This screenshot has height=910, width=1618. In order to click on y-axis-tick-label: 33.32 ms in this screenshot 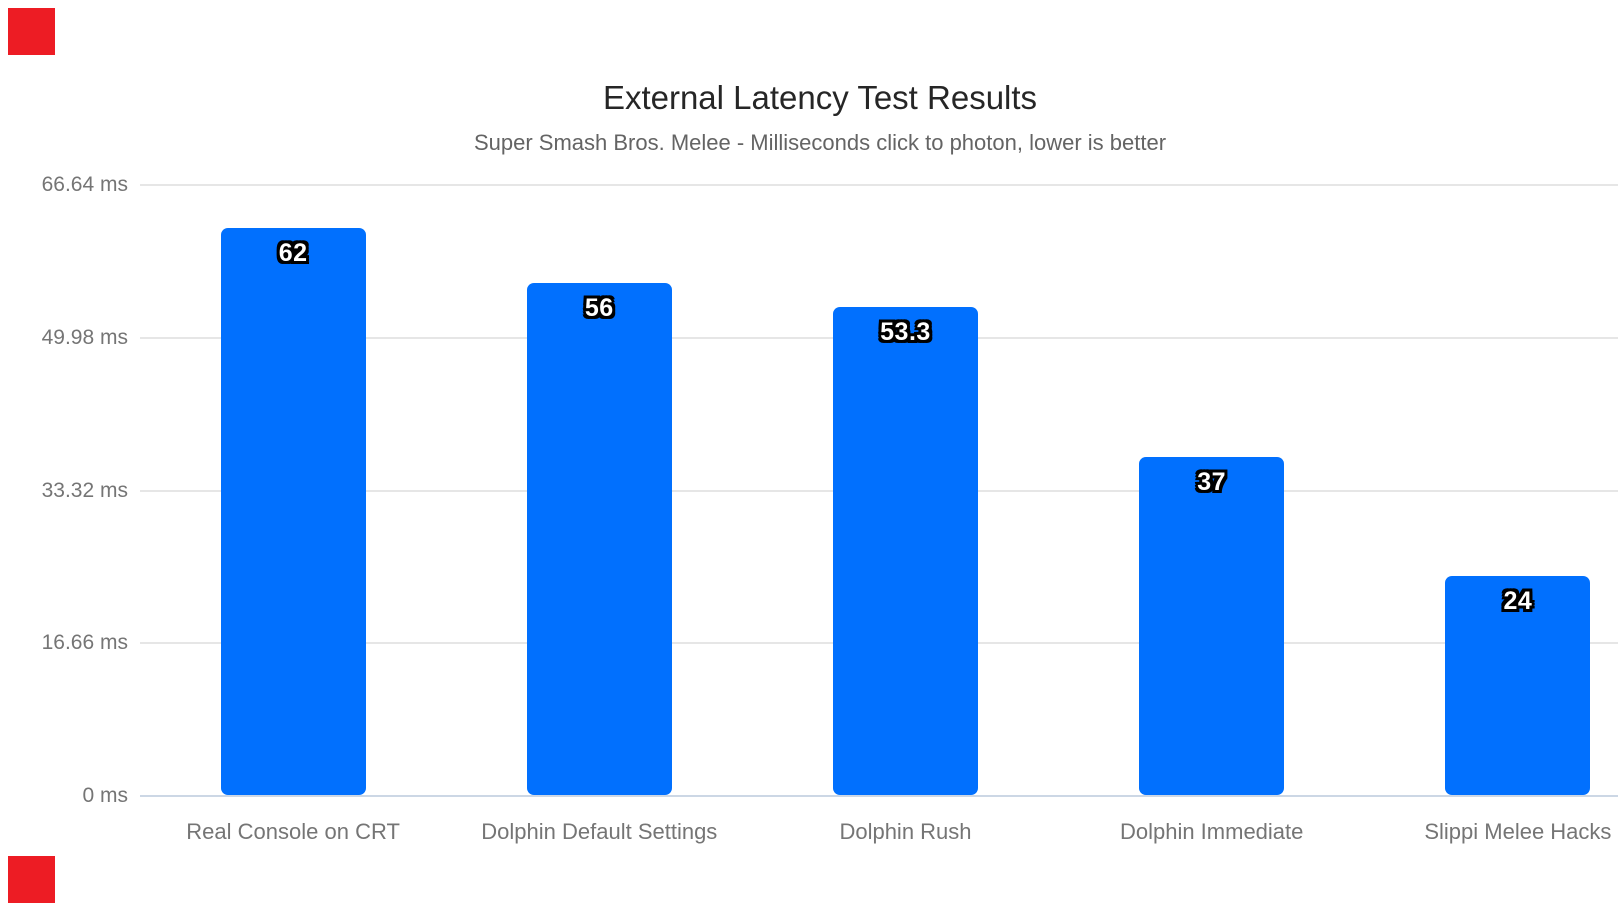, I will do `click(84, 490)`.